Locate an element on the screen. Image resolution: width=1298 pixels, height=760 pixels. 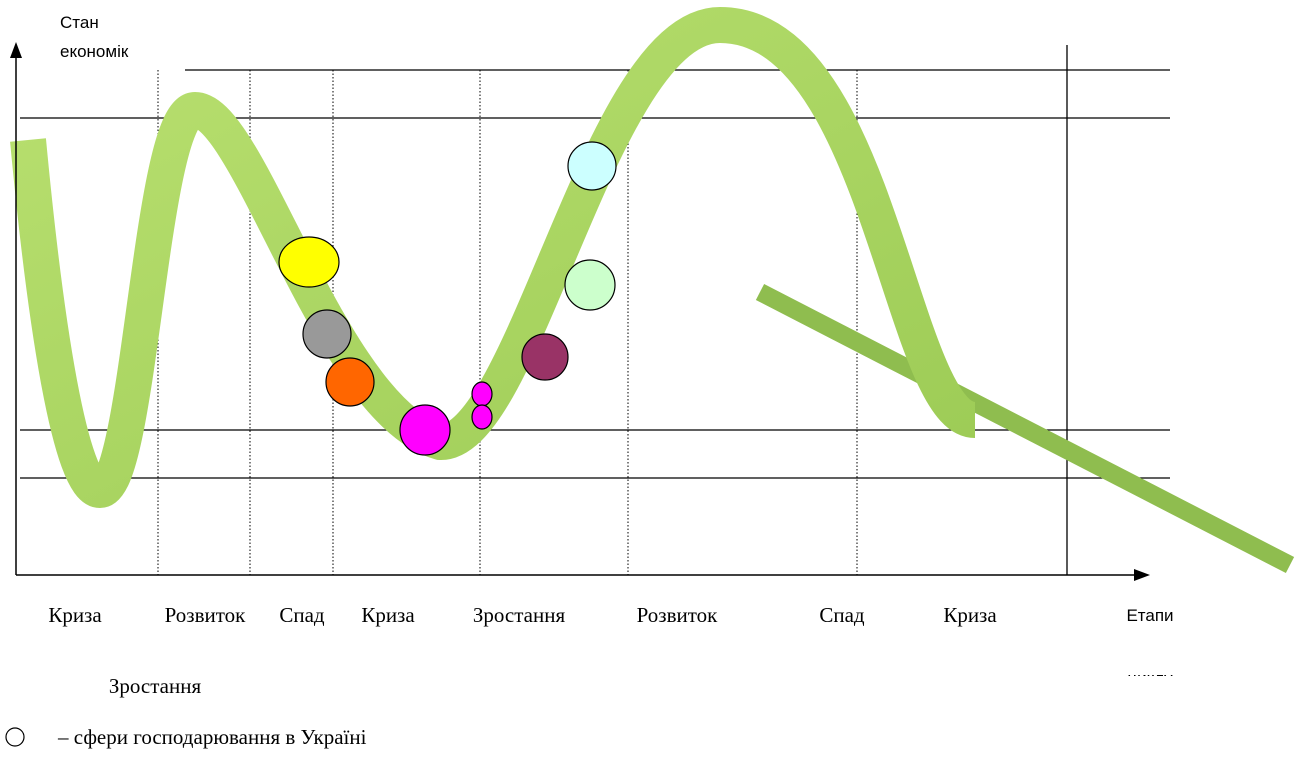
y-label: Стан is located at coordinates (79, 22).